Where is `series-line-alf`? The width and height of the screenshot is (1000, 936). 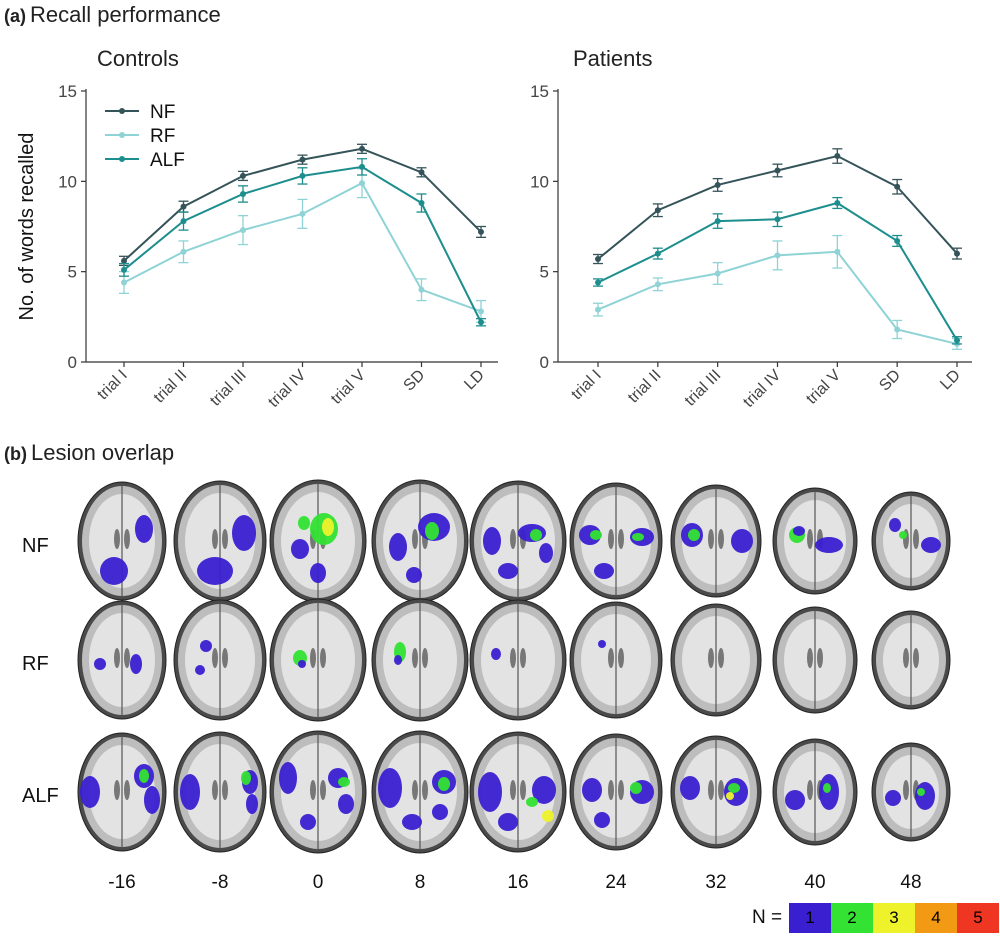 series-line-alf is located at coordinates (302, 244).